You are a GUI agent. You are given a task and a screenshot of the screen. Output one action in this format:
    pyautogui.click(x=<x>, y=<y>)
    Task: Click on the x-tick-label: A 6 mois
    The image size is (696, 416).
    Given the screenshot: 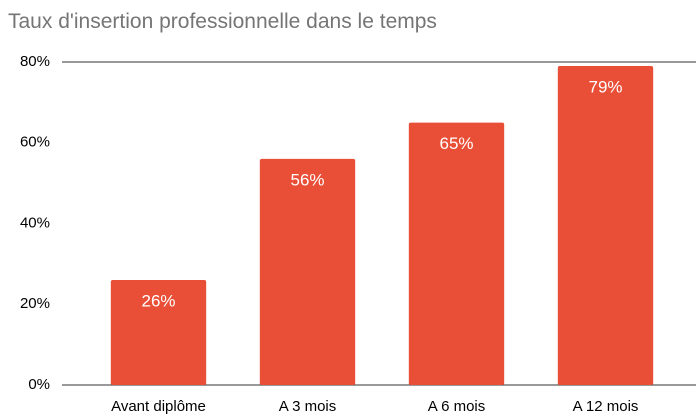 What is the action you would take?
    pyautogui.click(x=457, y=406)
    